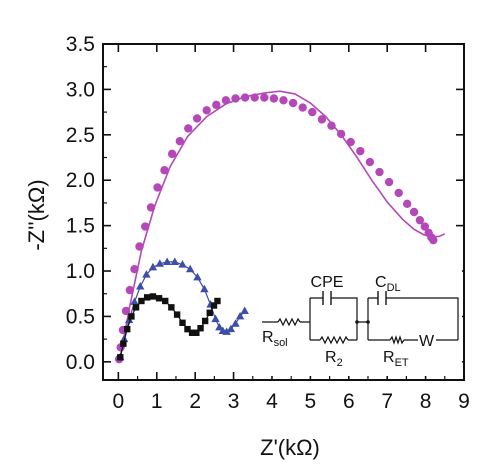  What do you see at coordinates (289, 322) in the screenshot?
I see `resistor-rsol-symbol` at bounding box center [289, 322].